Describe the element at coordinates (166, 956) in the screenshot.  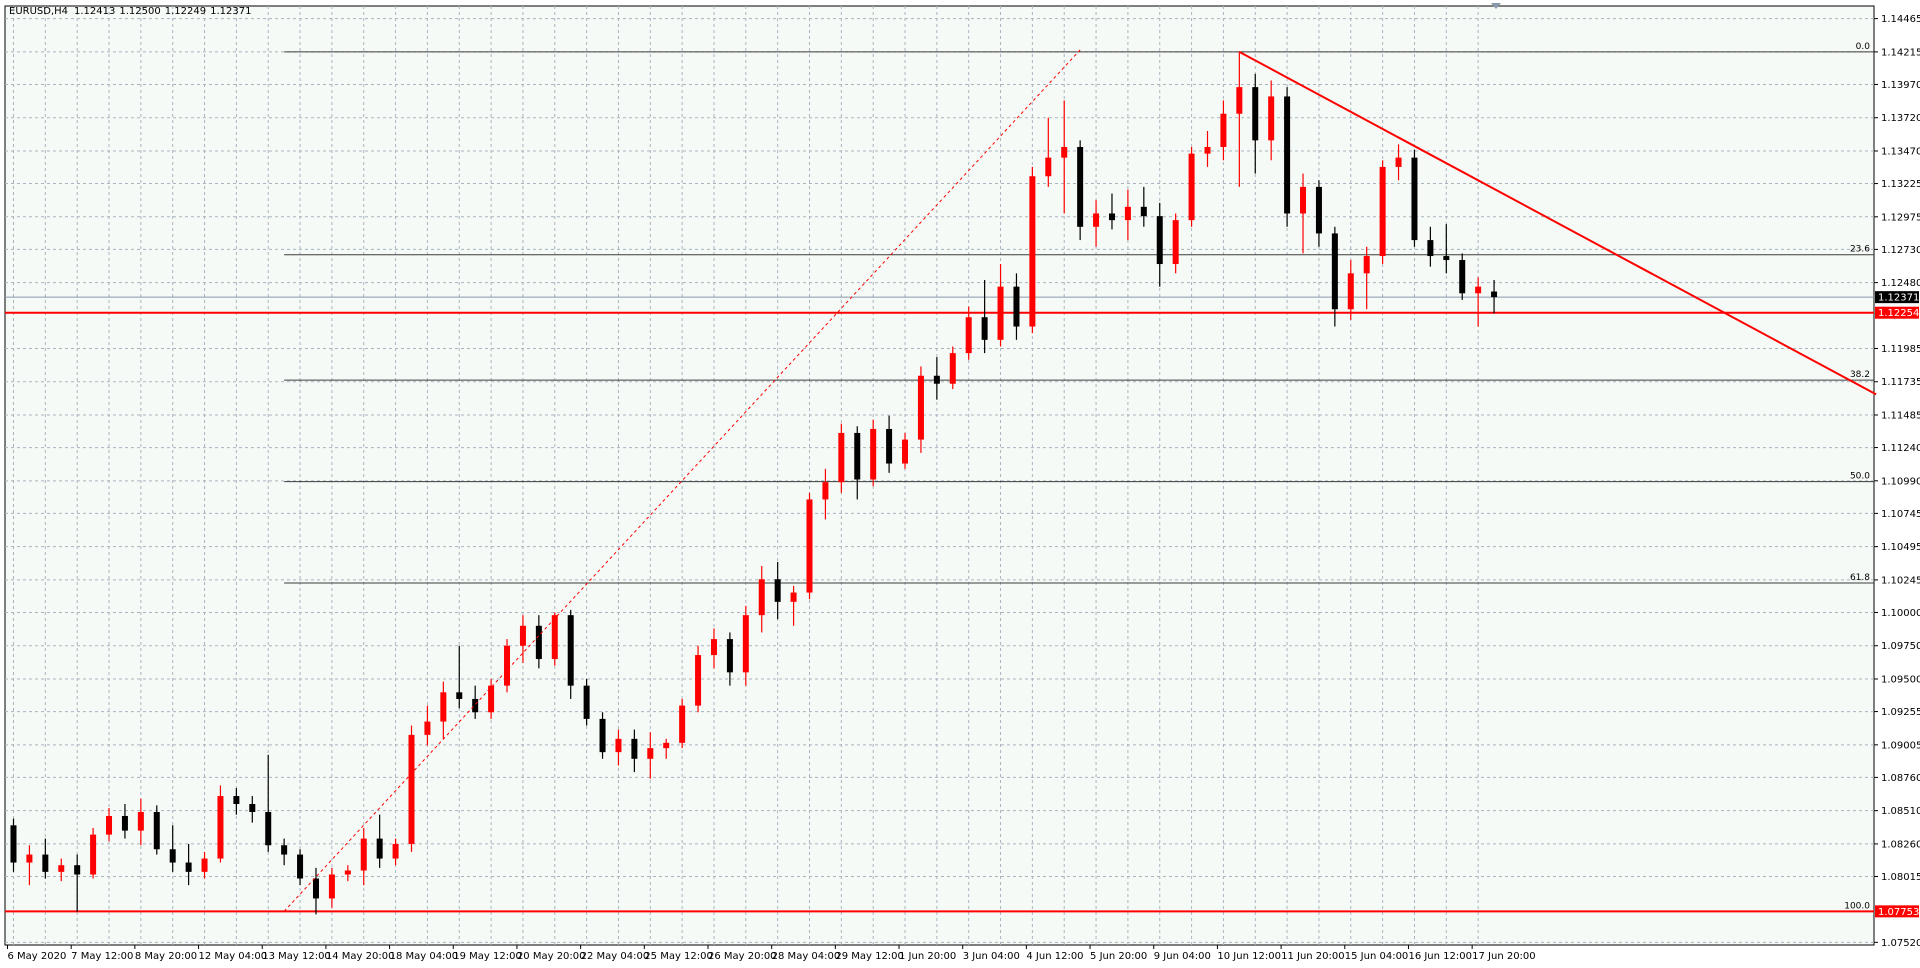
I see `x-tick-label: 8 May 20:00` at that location.